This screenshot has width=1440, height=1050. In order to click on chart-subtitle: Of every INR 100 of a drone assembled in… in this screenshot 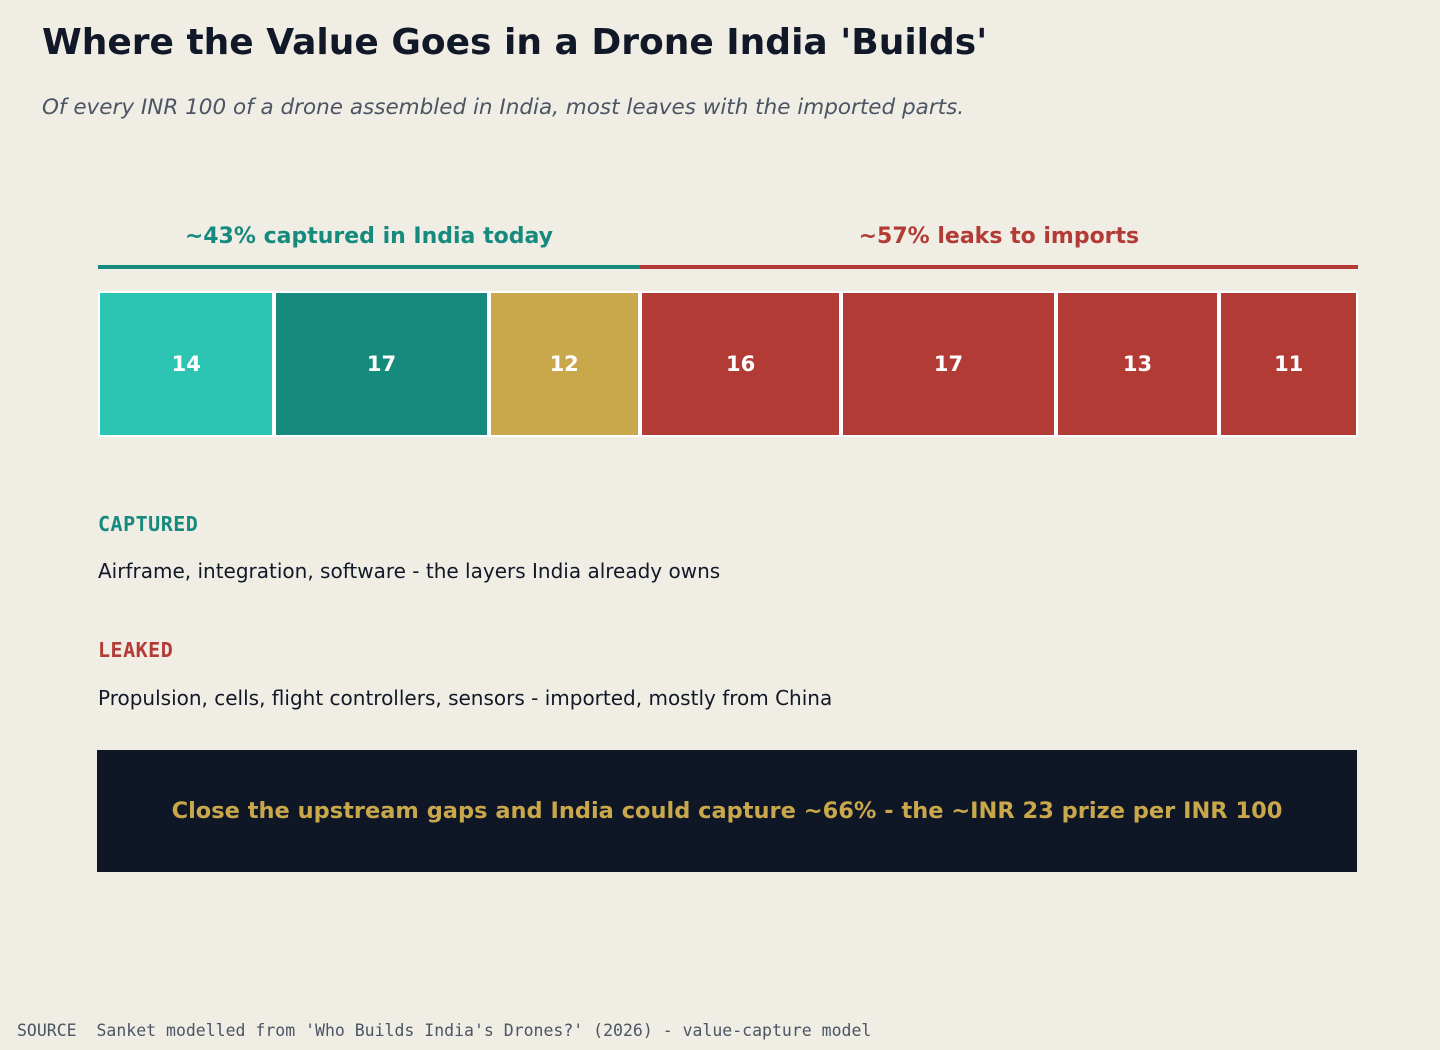, I will do `click(503, 107)`.